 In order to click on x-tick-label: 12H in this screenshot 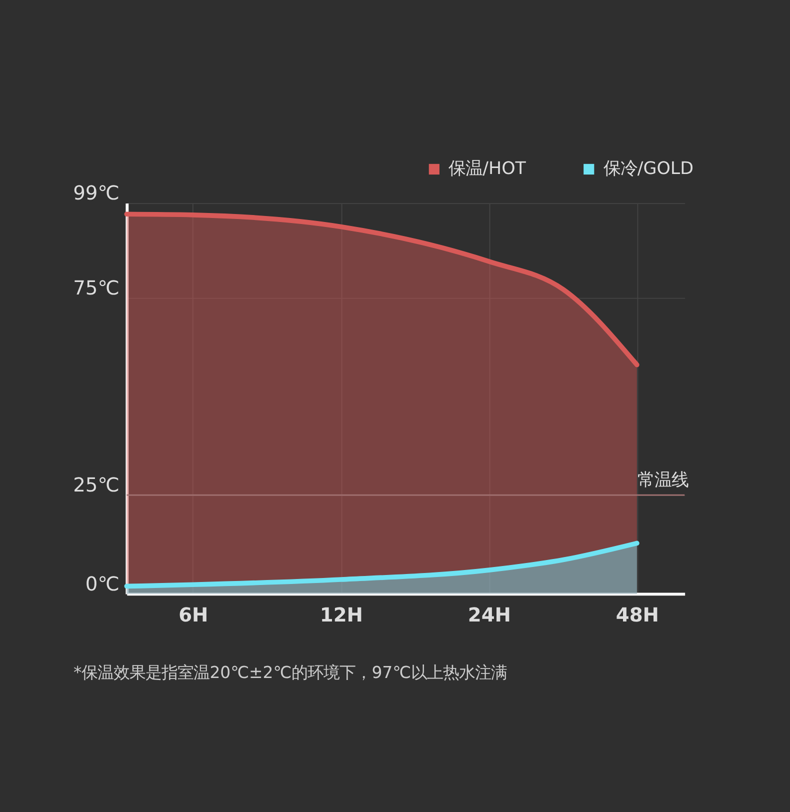, I will do `click(341, 614)`.